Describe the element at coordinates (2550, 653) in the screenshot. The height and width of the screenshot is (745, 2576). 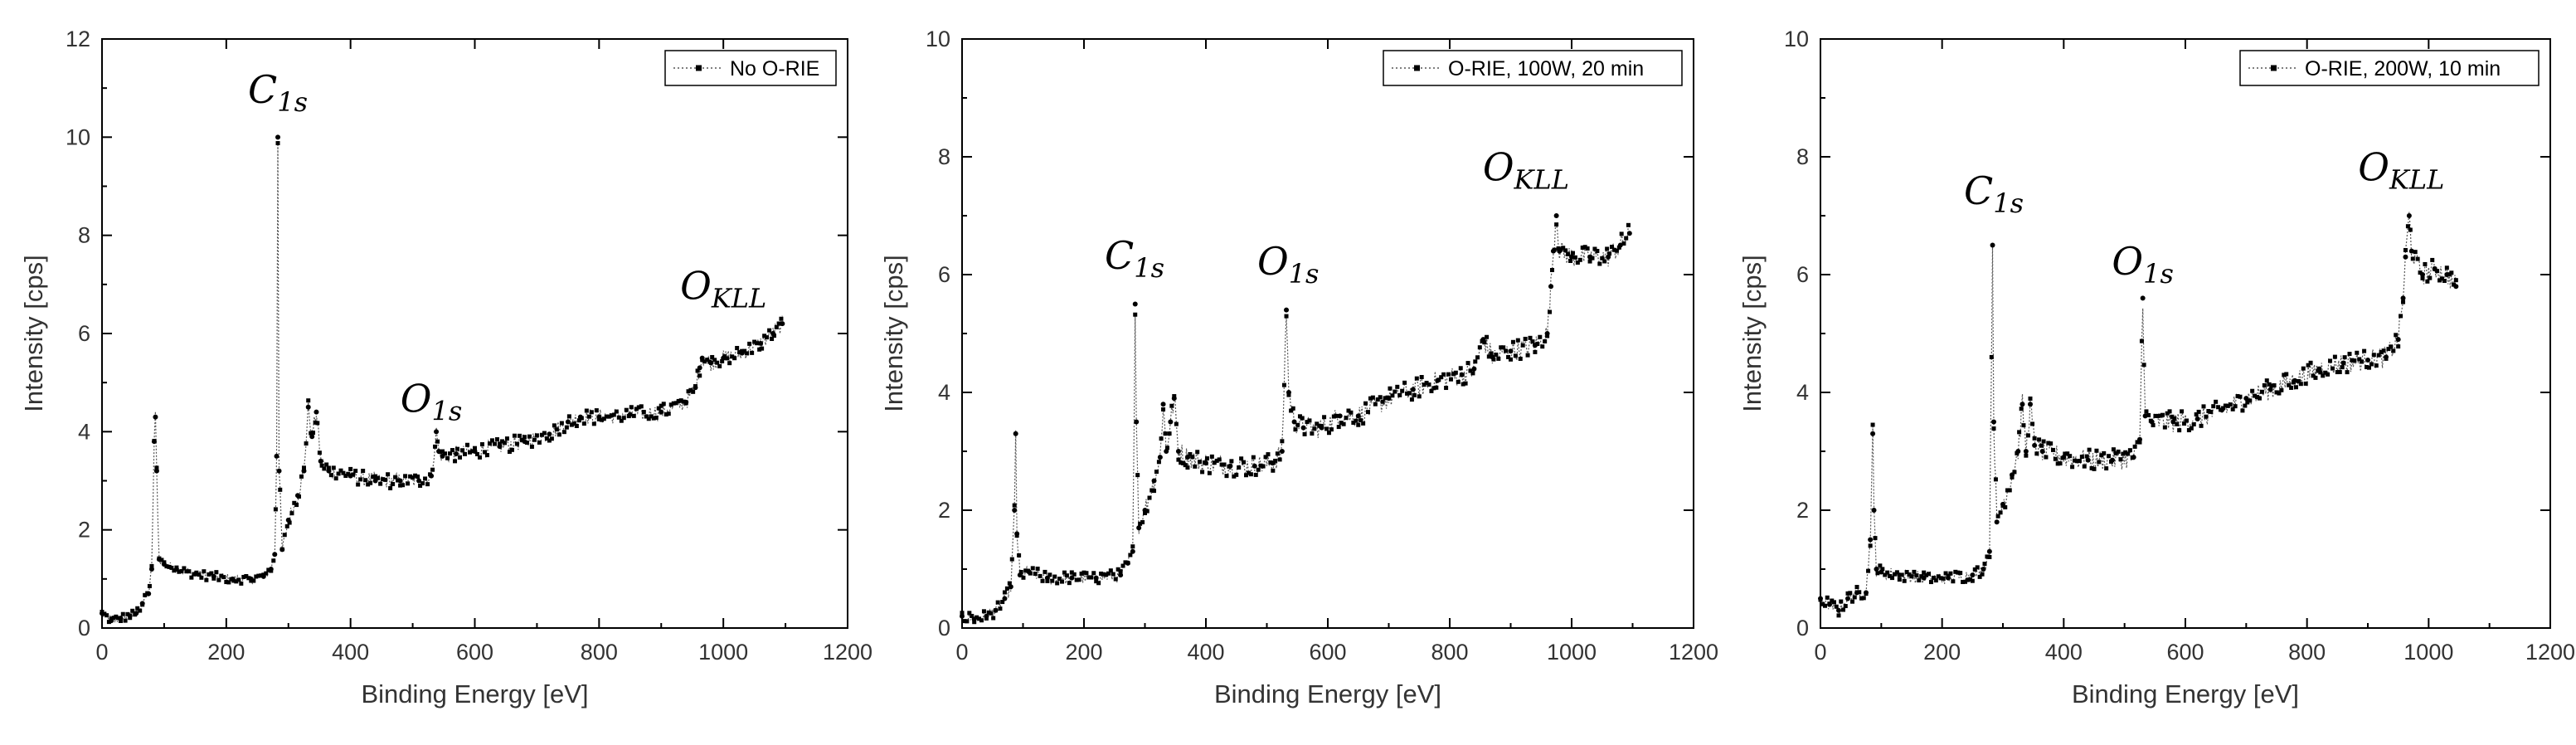
I see `x-tick-label: 1200` at that location.